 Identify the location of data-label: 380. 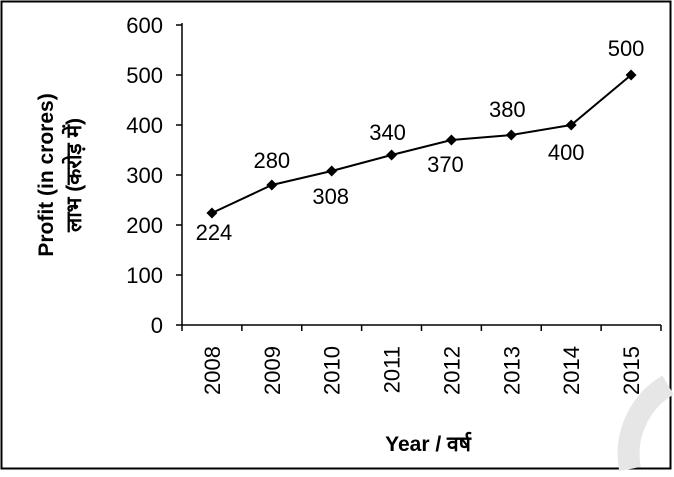
(507, 109).